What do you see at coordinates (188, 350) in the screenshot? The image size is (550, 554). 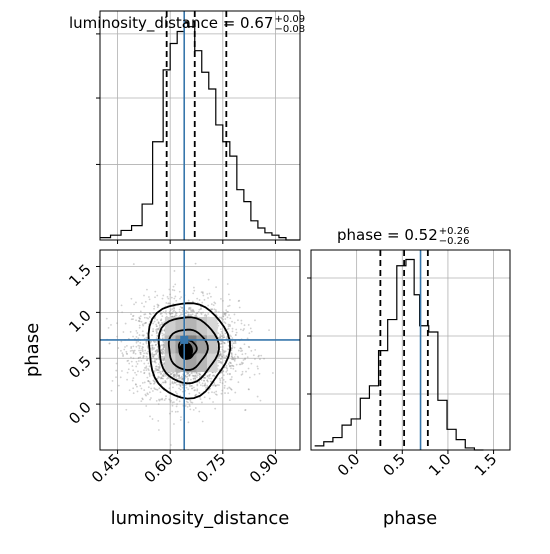 I see `contour-middle` at bounding box center [188, 350].